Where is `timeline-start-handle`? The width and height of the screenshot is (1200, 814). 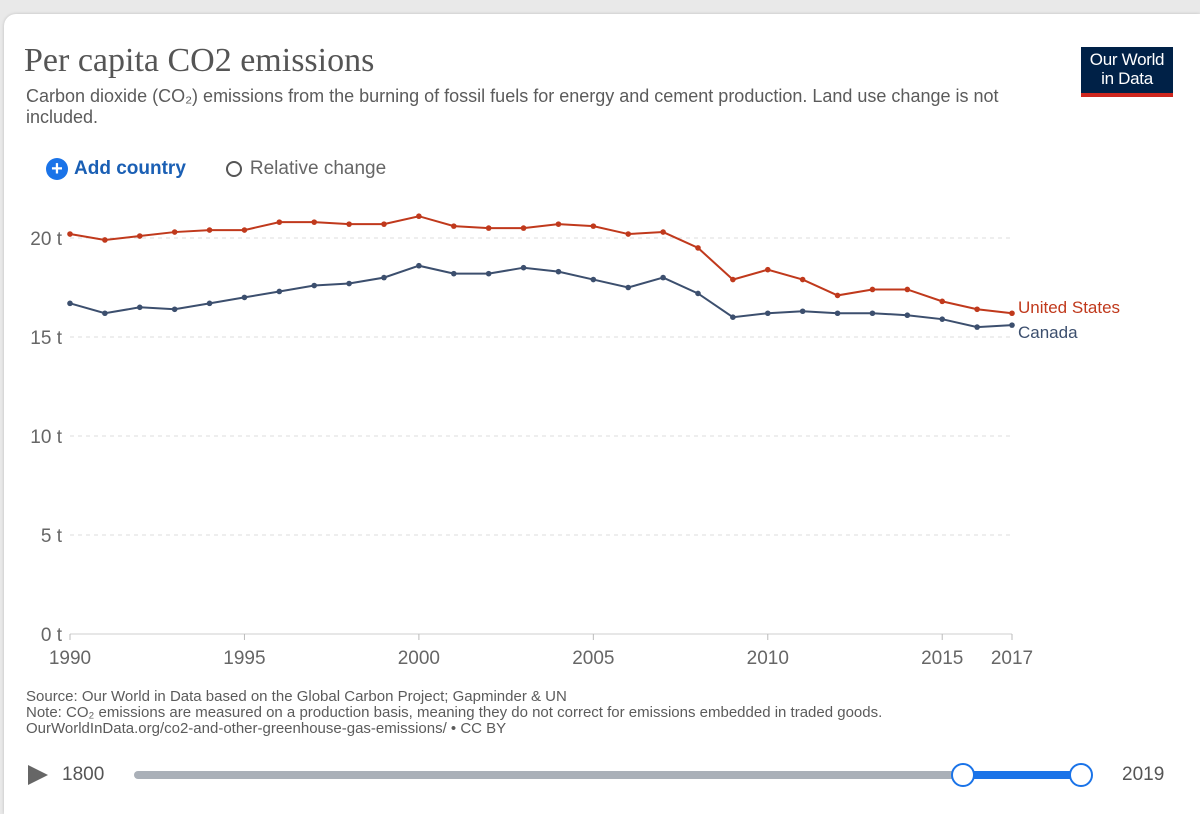 timeline-start-handle is located at coordinates (963, 775).